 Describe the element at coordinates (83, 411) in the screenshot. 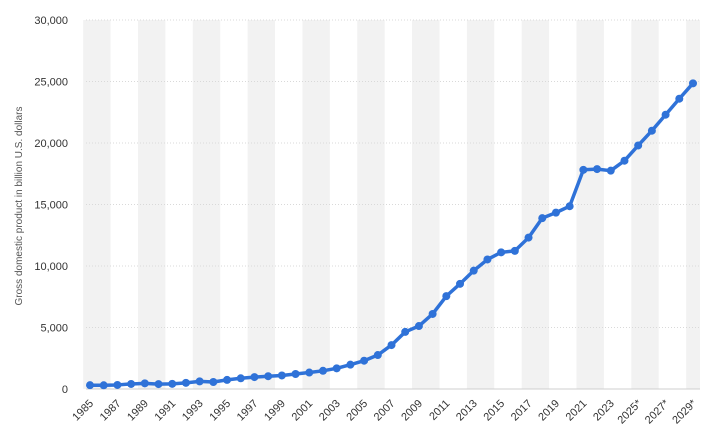

I see `x-tick-label: 1985` at that location.